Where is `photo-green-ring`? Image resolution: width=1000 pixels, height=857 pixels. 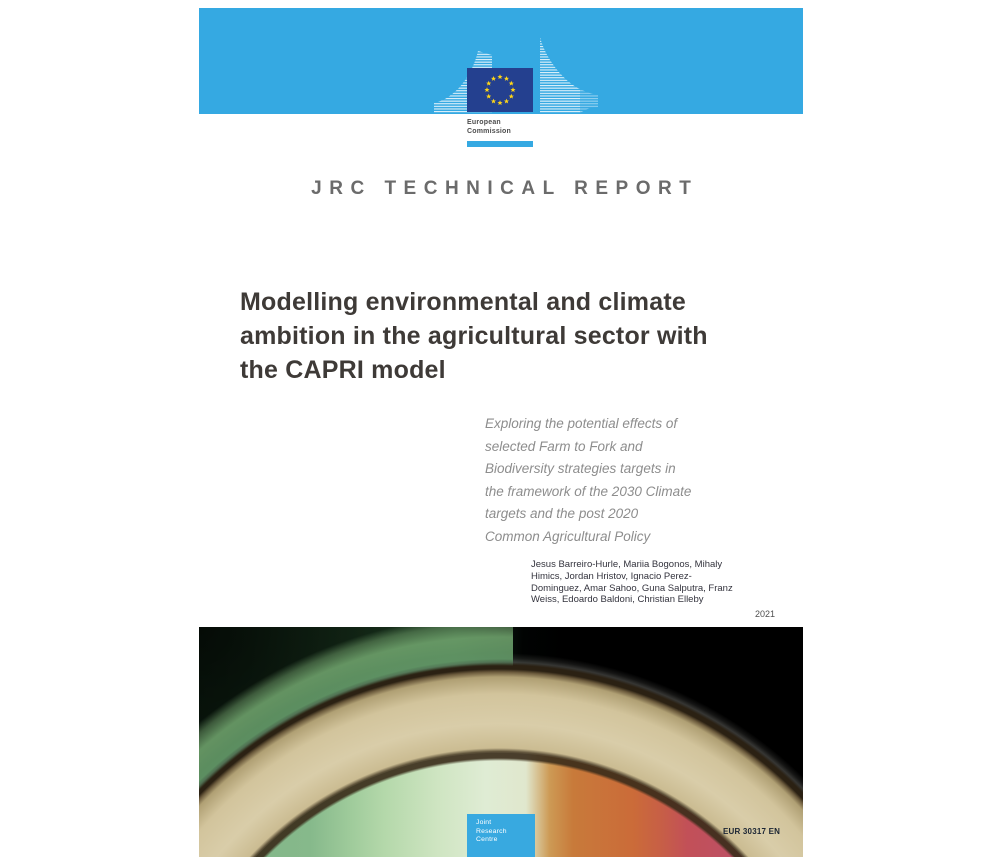
photo-green-ring is located at coordinates (356, 742).